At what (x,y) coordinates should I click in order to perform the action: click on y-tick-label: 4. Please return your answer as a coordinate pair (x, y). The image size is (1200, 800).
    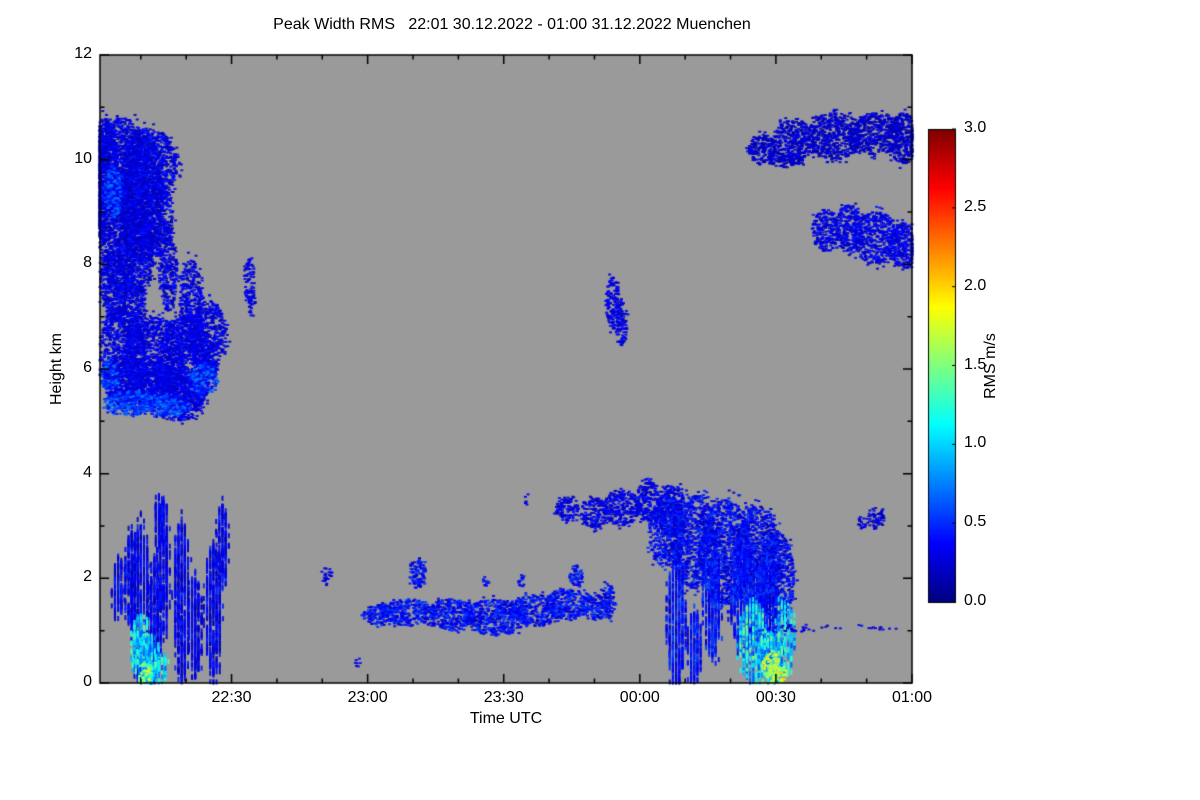
    Looking at the image, I should click on (87, 472).